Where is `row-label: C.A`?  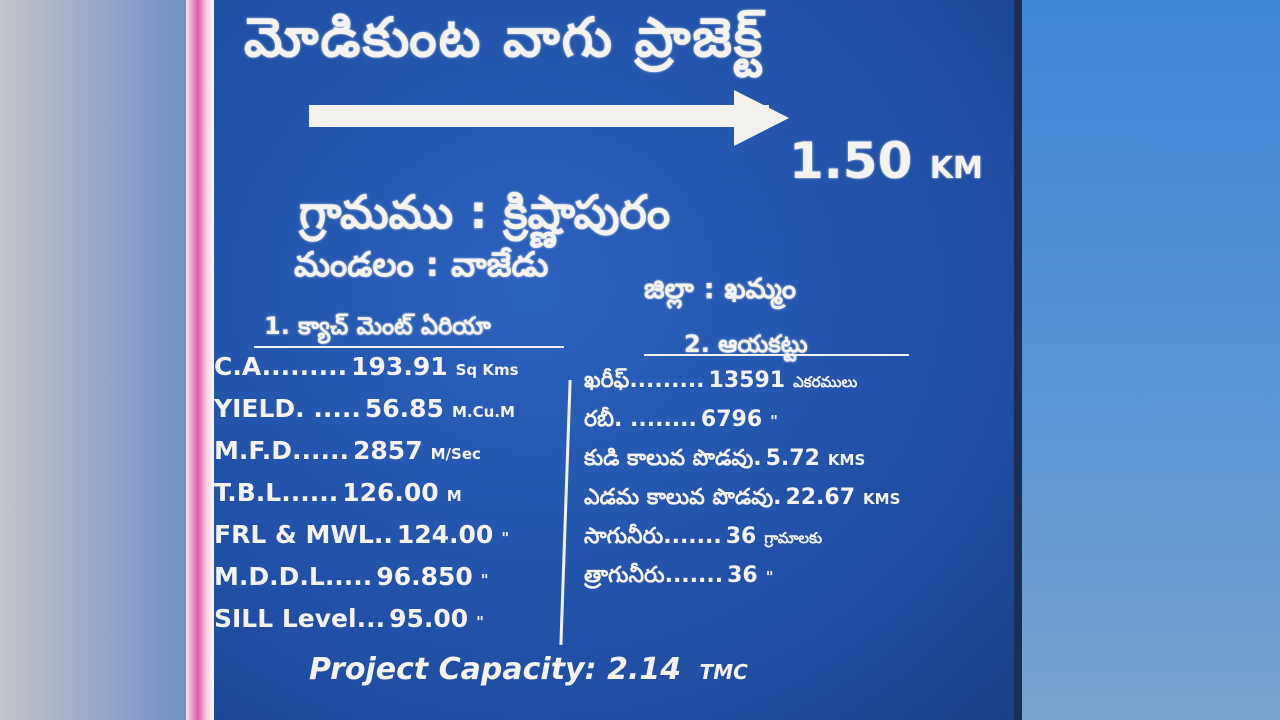
row-label: C.A is located at coordinates (238, 366).